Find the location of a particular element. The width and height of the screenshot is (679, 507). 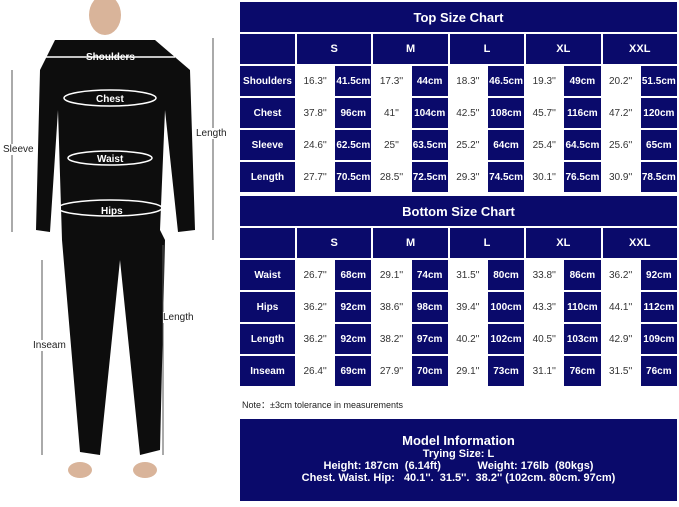

inch-cell: 45.7'' is located at coordinates (544, 113).